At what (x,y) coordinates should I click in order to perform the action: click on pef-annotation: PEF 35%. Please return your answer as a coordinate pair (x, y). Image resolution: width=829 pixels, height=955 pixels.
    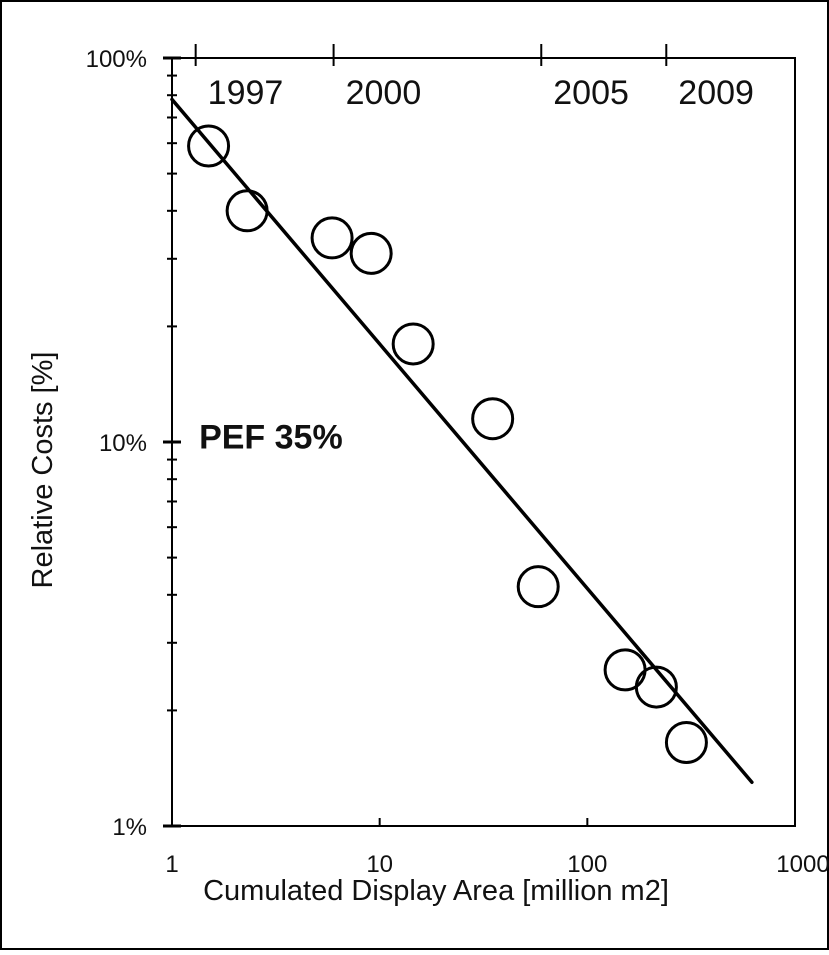
    Looking at the image, I should click on (271, 438).